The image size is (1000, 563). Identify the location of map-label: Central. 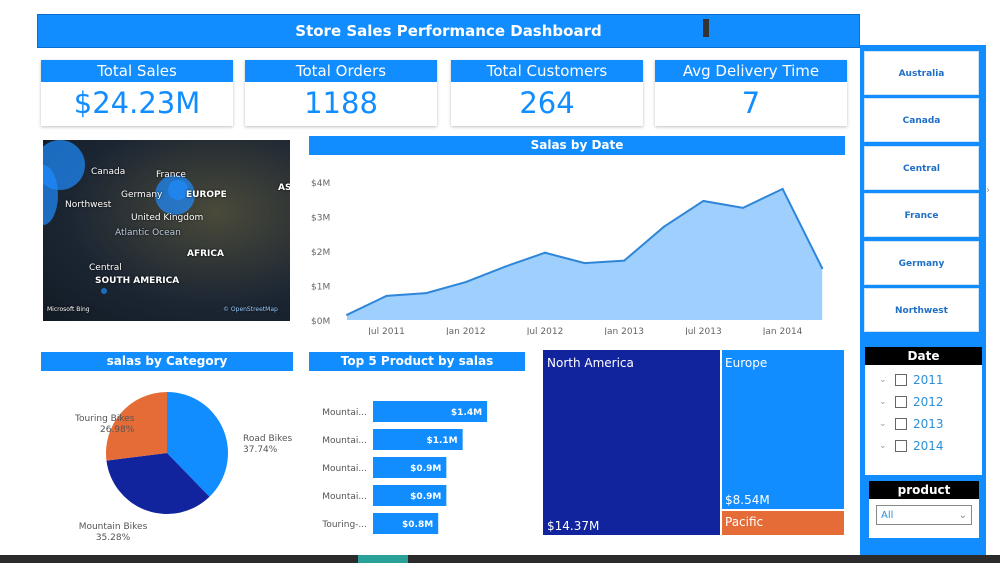
(105, 268).